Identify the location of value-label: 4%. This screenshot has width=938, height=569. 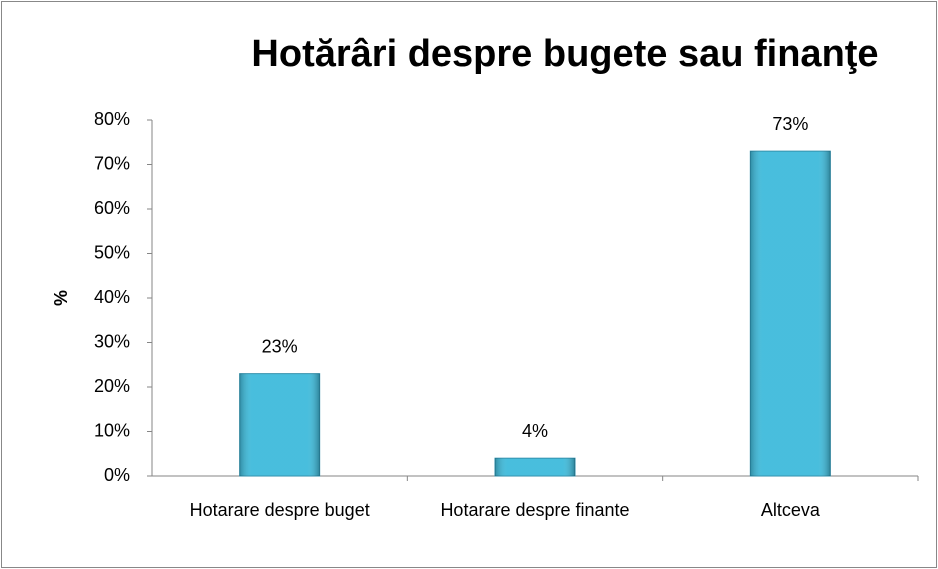
(535, 431).